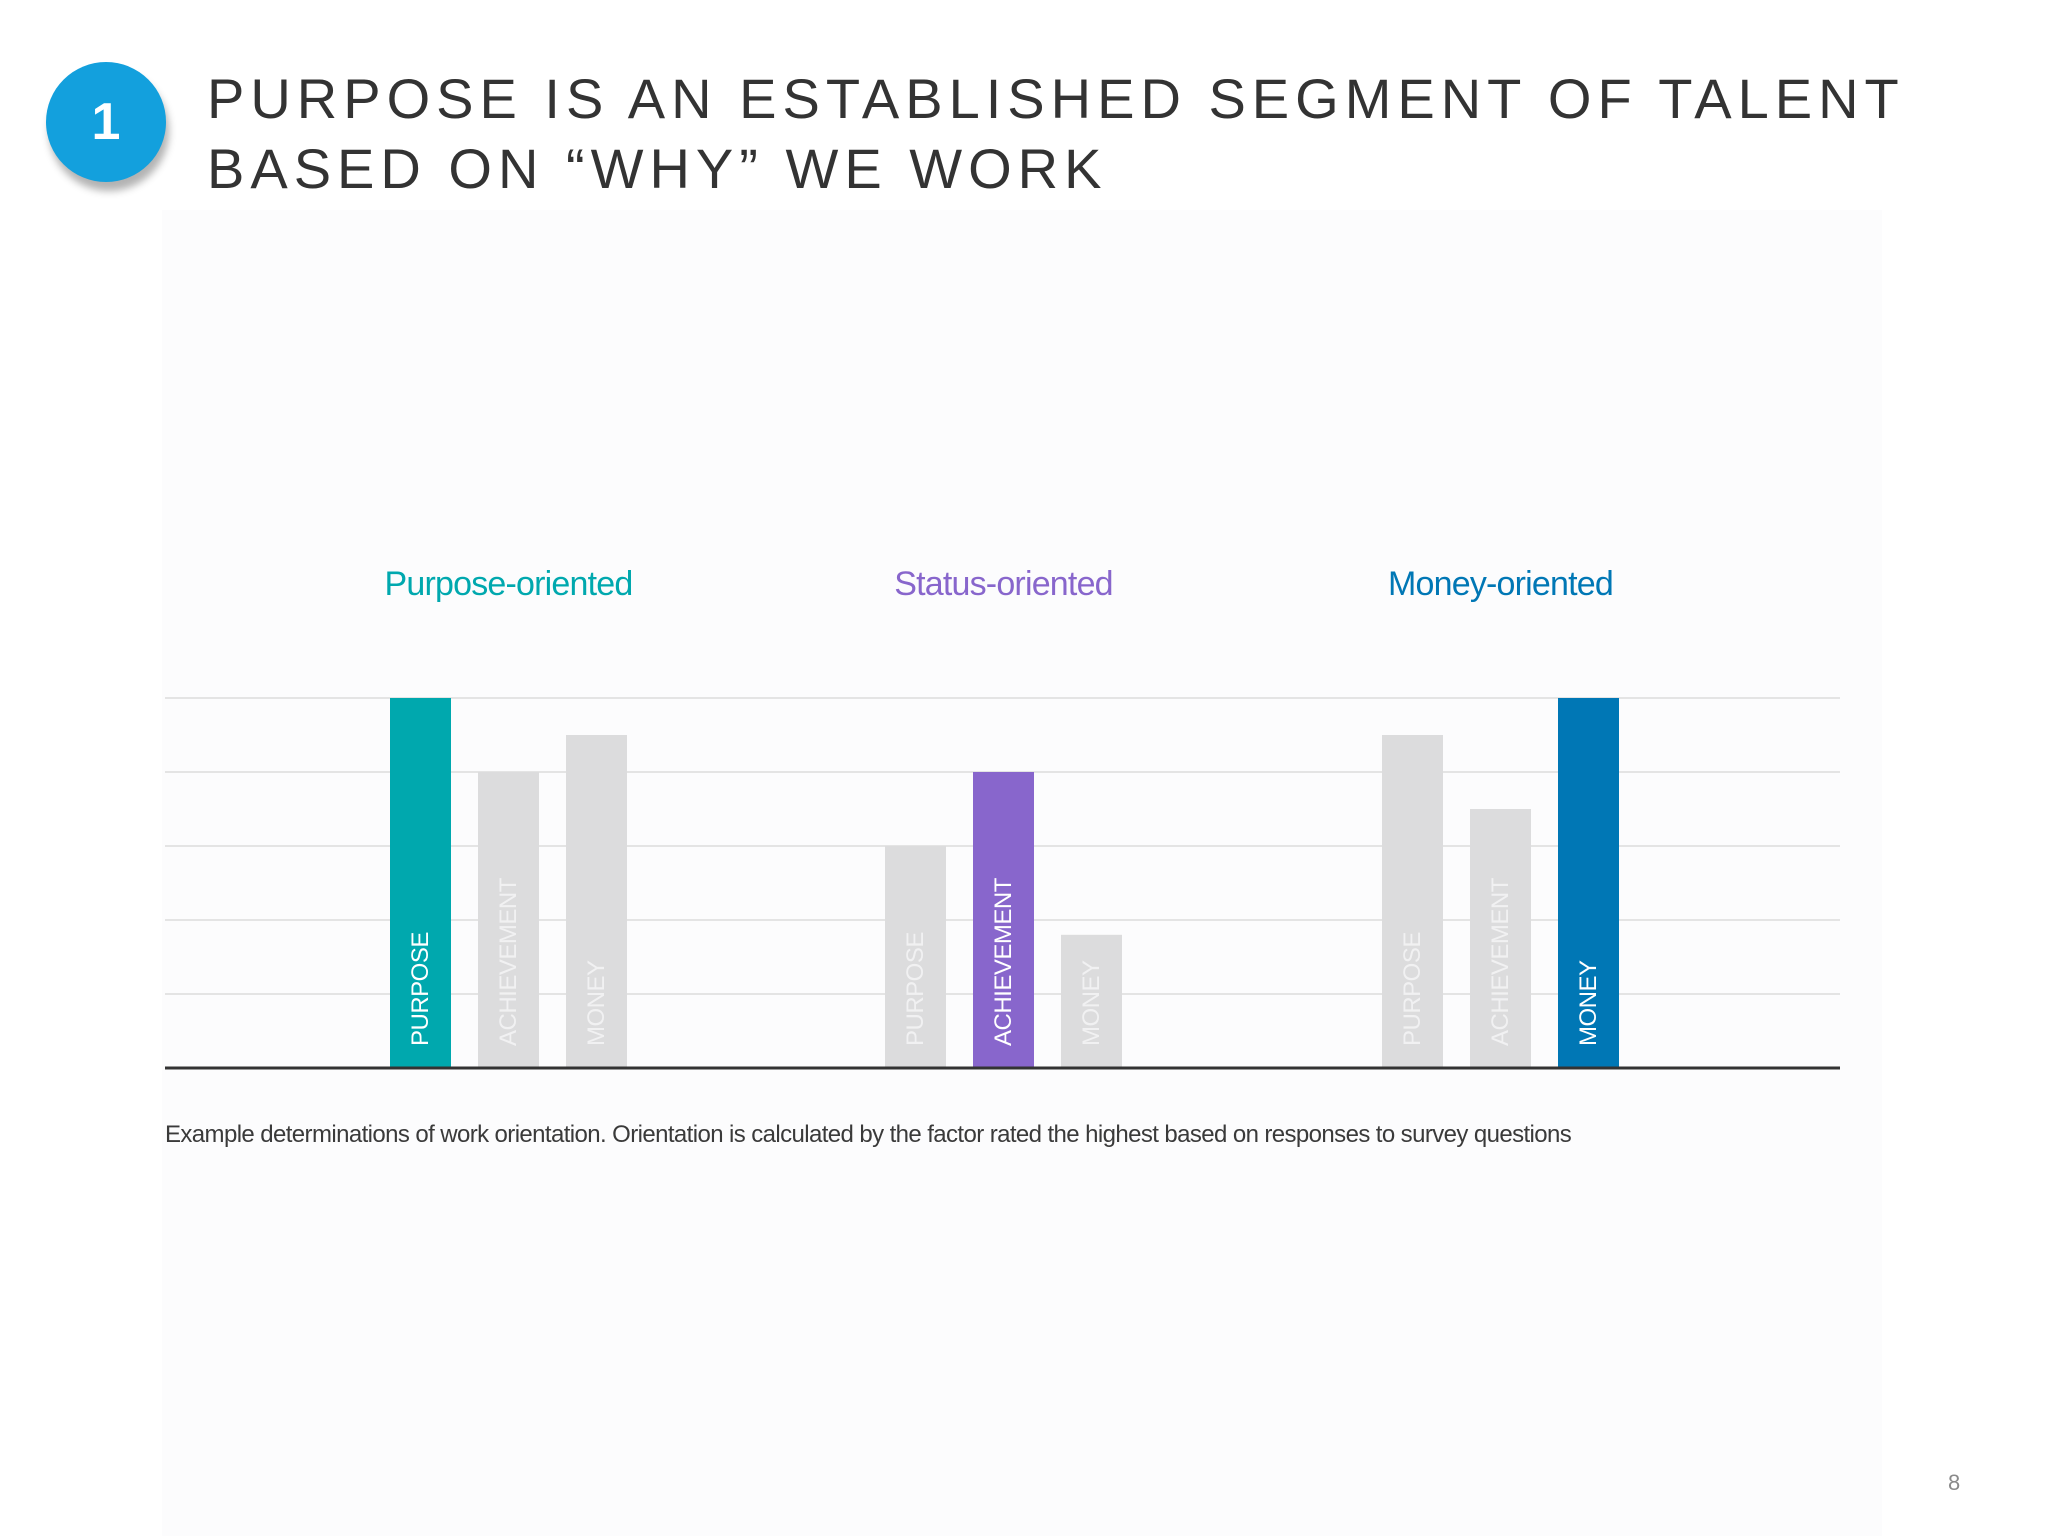 The width and height of the screenshot is (2048, 1536). What do you see at coordinates (508, 584) in the screenshot?
I see `group-title: Purpose-oriented` at bounding box center [508, 584].